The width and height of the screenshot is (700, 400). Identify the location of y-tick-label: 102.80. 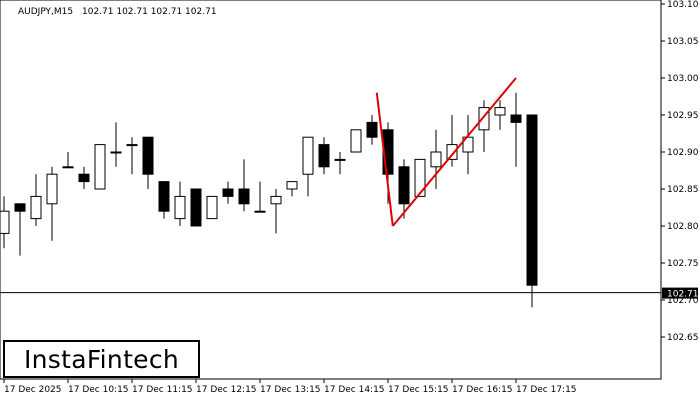
(683, 227).